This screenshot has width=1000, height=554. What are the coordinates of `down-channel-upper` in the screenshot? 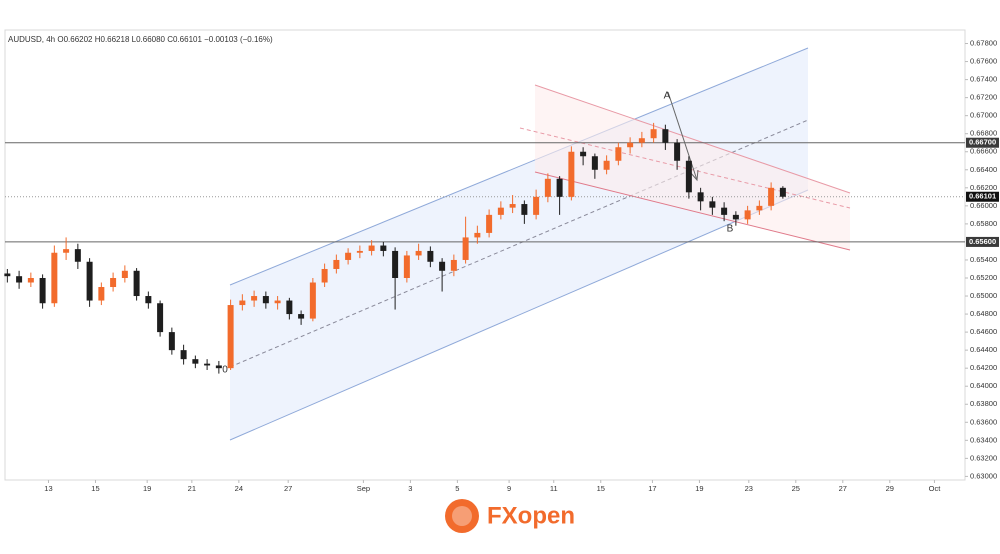 It's located at (692, 139).